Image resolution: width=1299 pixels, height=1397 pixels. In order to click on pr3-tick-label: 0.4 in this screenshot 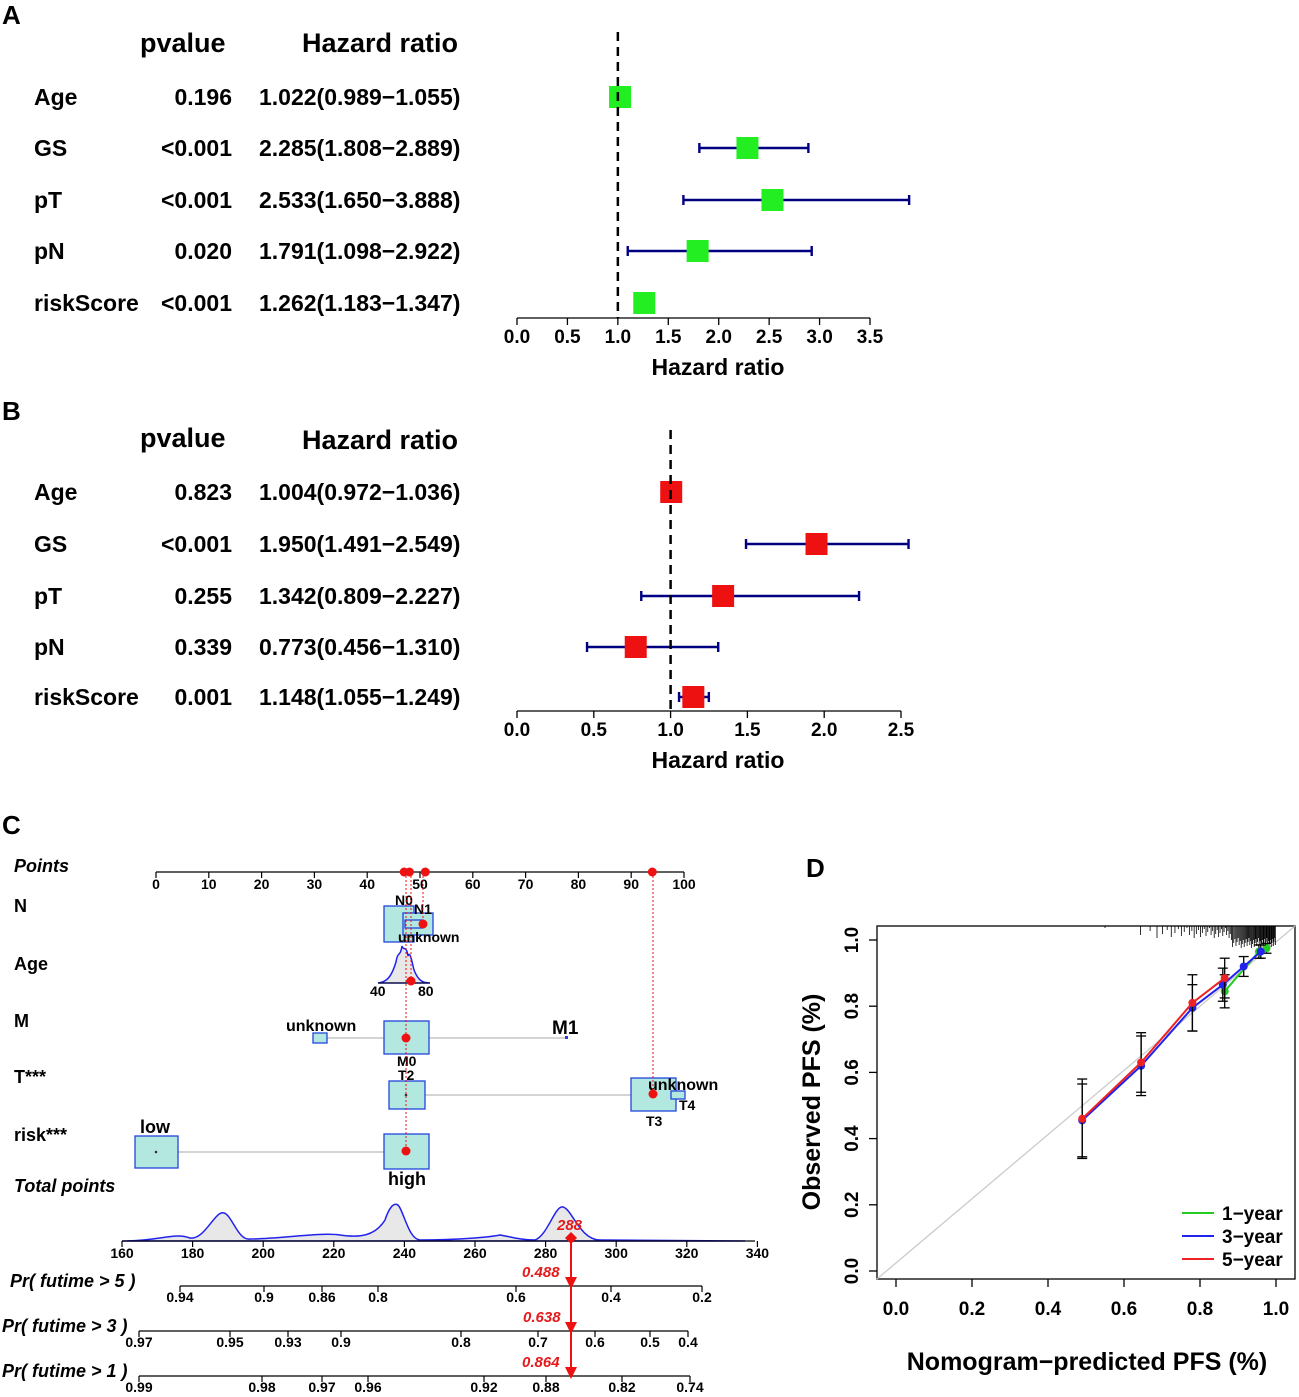, I will do `click(688, 1342)`.